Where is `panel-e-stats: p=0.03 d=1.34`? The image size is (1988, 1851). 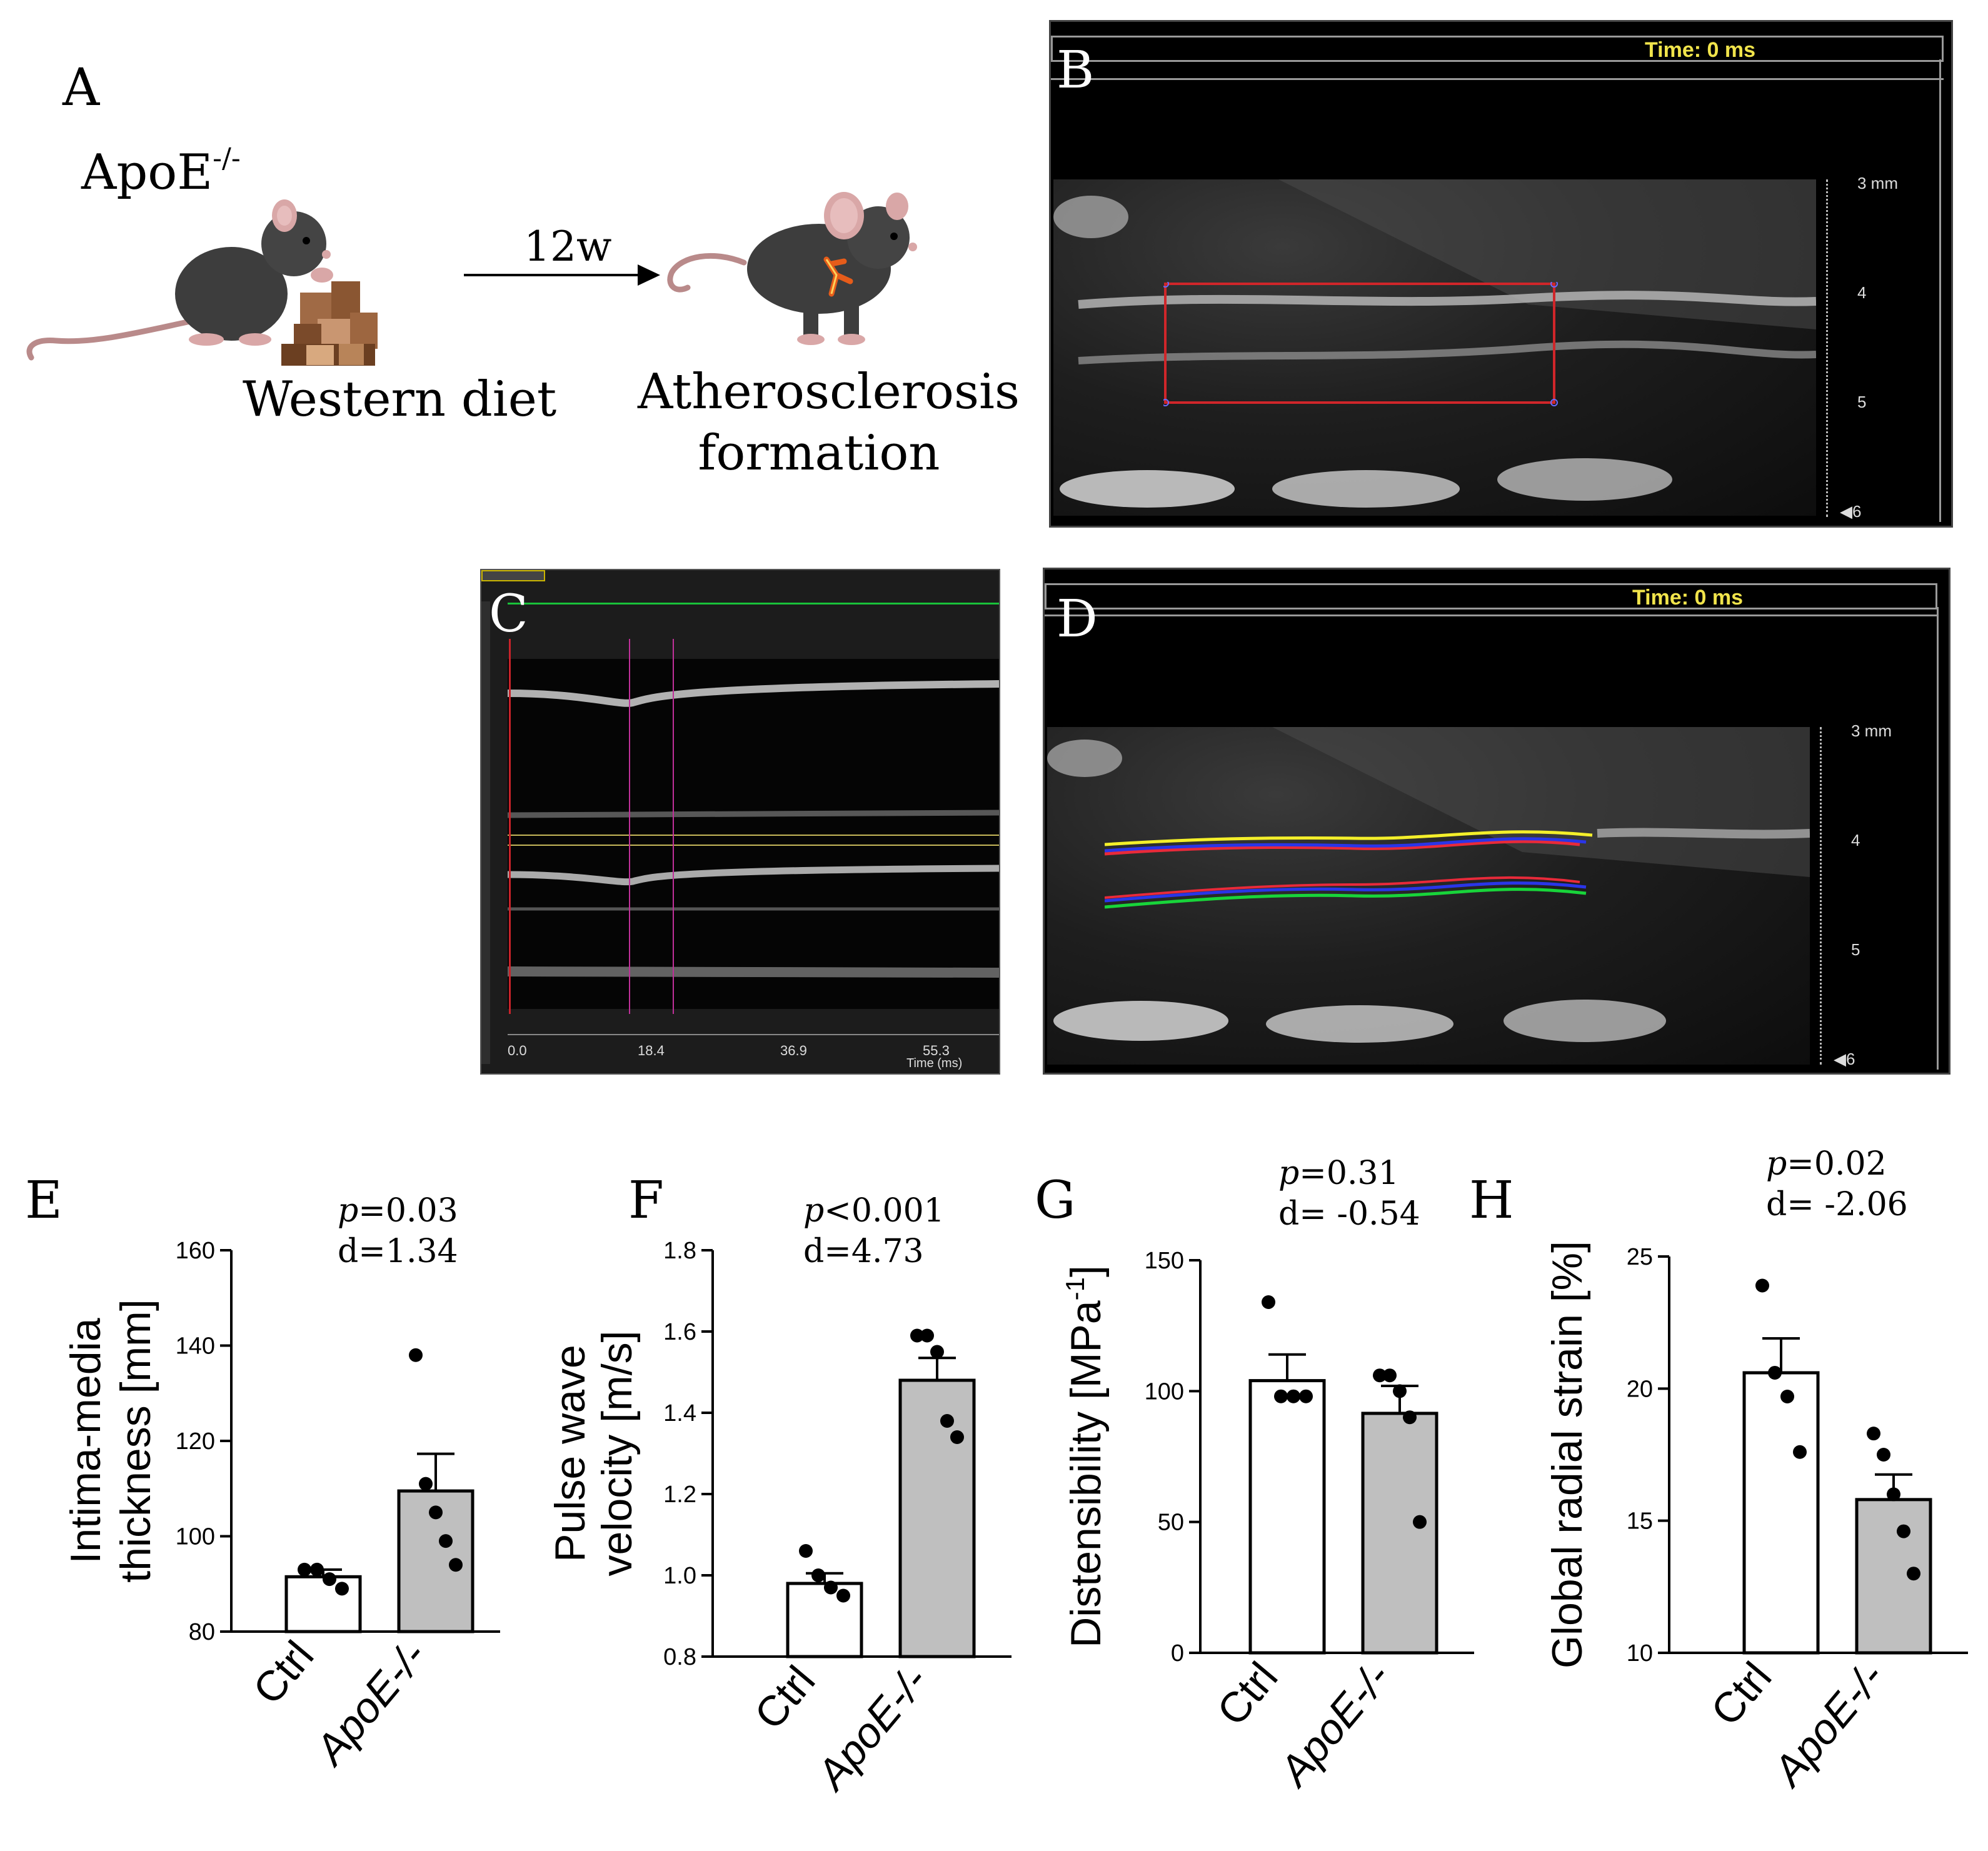 panel-e-stats: p=0.03 d=1.34 is located at coordinates (398, 1231).